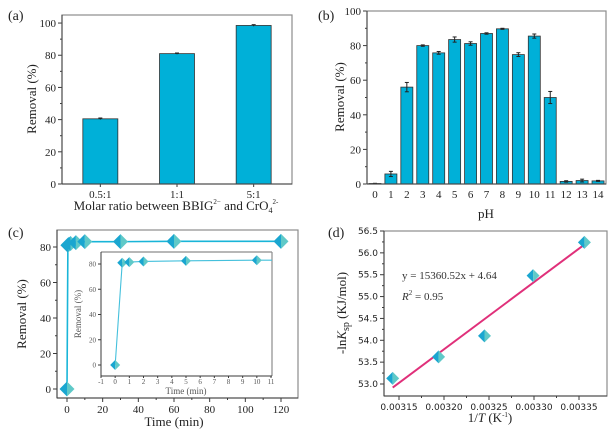 The width and height of the screenshot is (616, 433). I want to click on panel-d-r2: R2 = 0.95, so click(422, 296).